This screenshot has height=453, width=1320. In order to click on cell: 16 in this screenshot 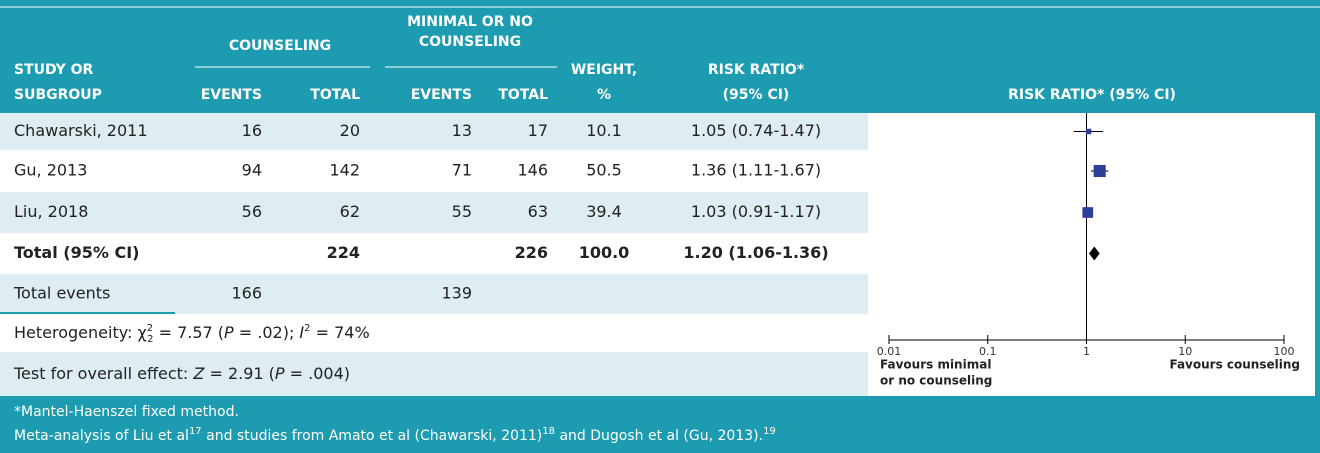, I will do `click(252, 130)`.